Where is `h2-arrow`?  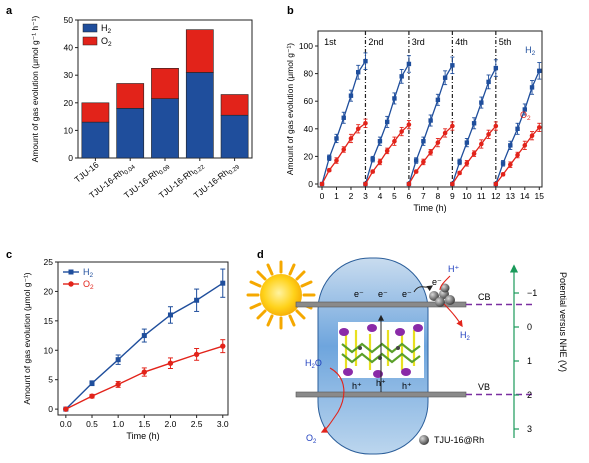 h2-arrow is located at coordinates (453, 315).